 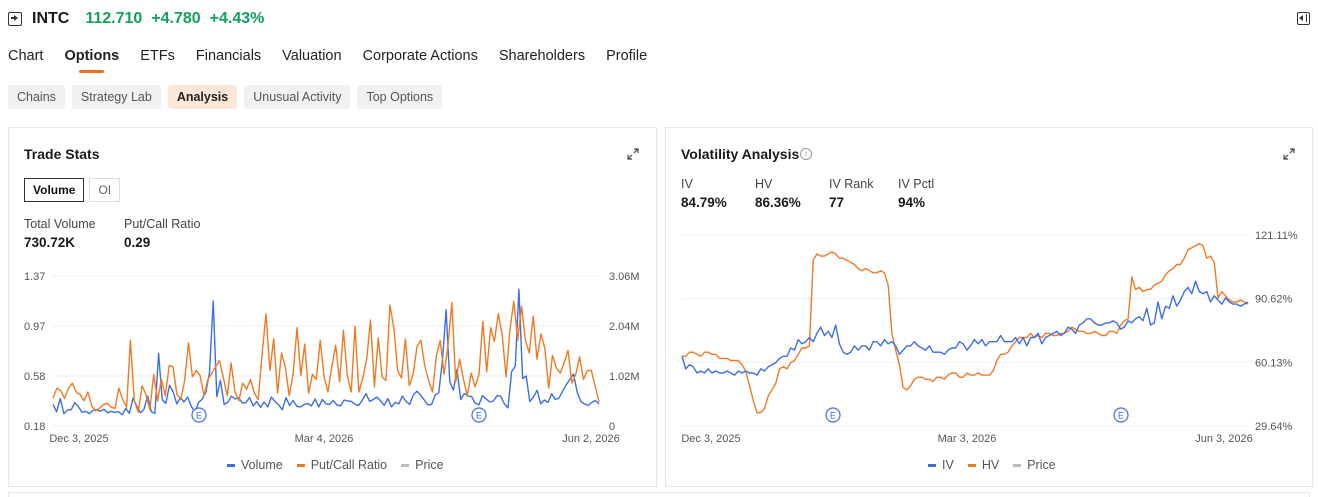 What do you see at coordinates (420, 56) in the screenshot?
I see `tab-corporate-actions: Corporate Actions` at bounding box center [420, 56].